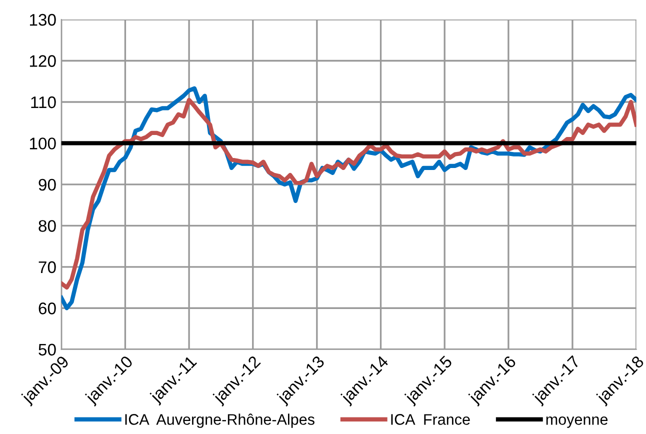  I want to click on y-tick-label: 100, so click(43, 144).